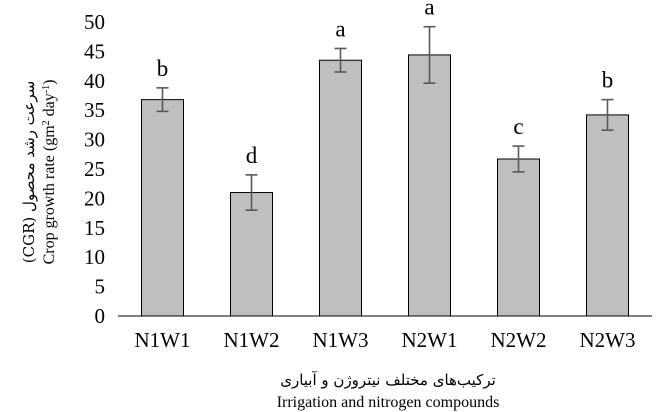  Describe the element at coordinates (518, 126) in the screenshot. I see `significance-letter: c` at that location.